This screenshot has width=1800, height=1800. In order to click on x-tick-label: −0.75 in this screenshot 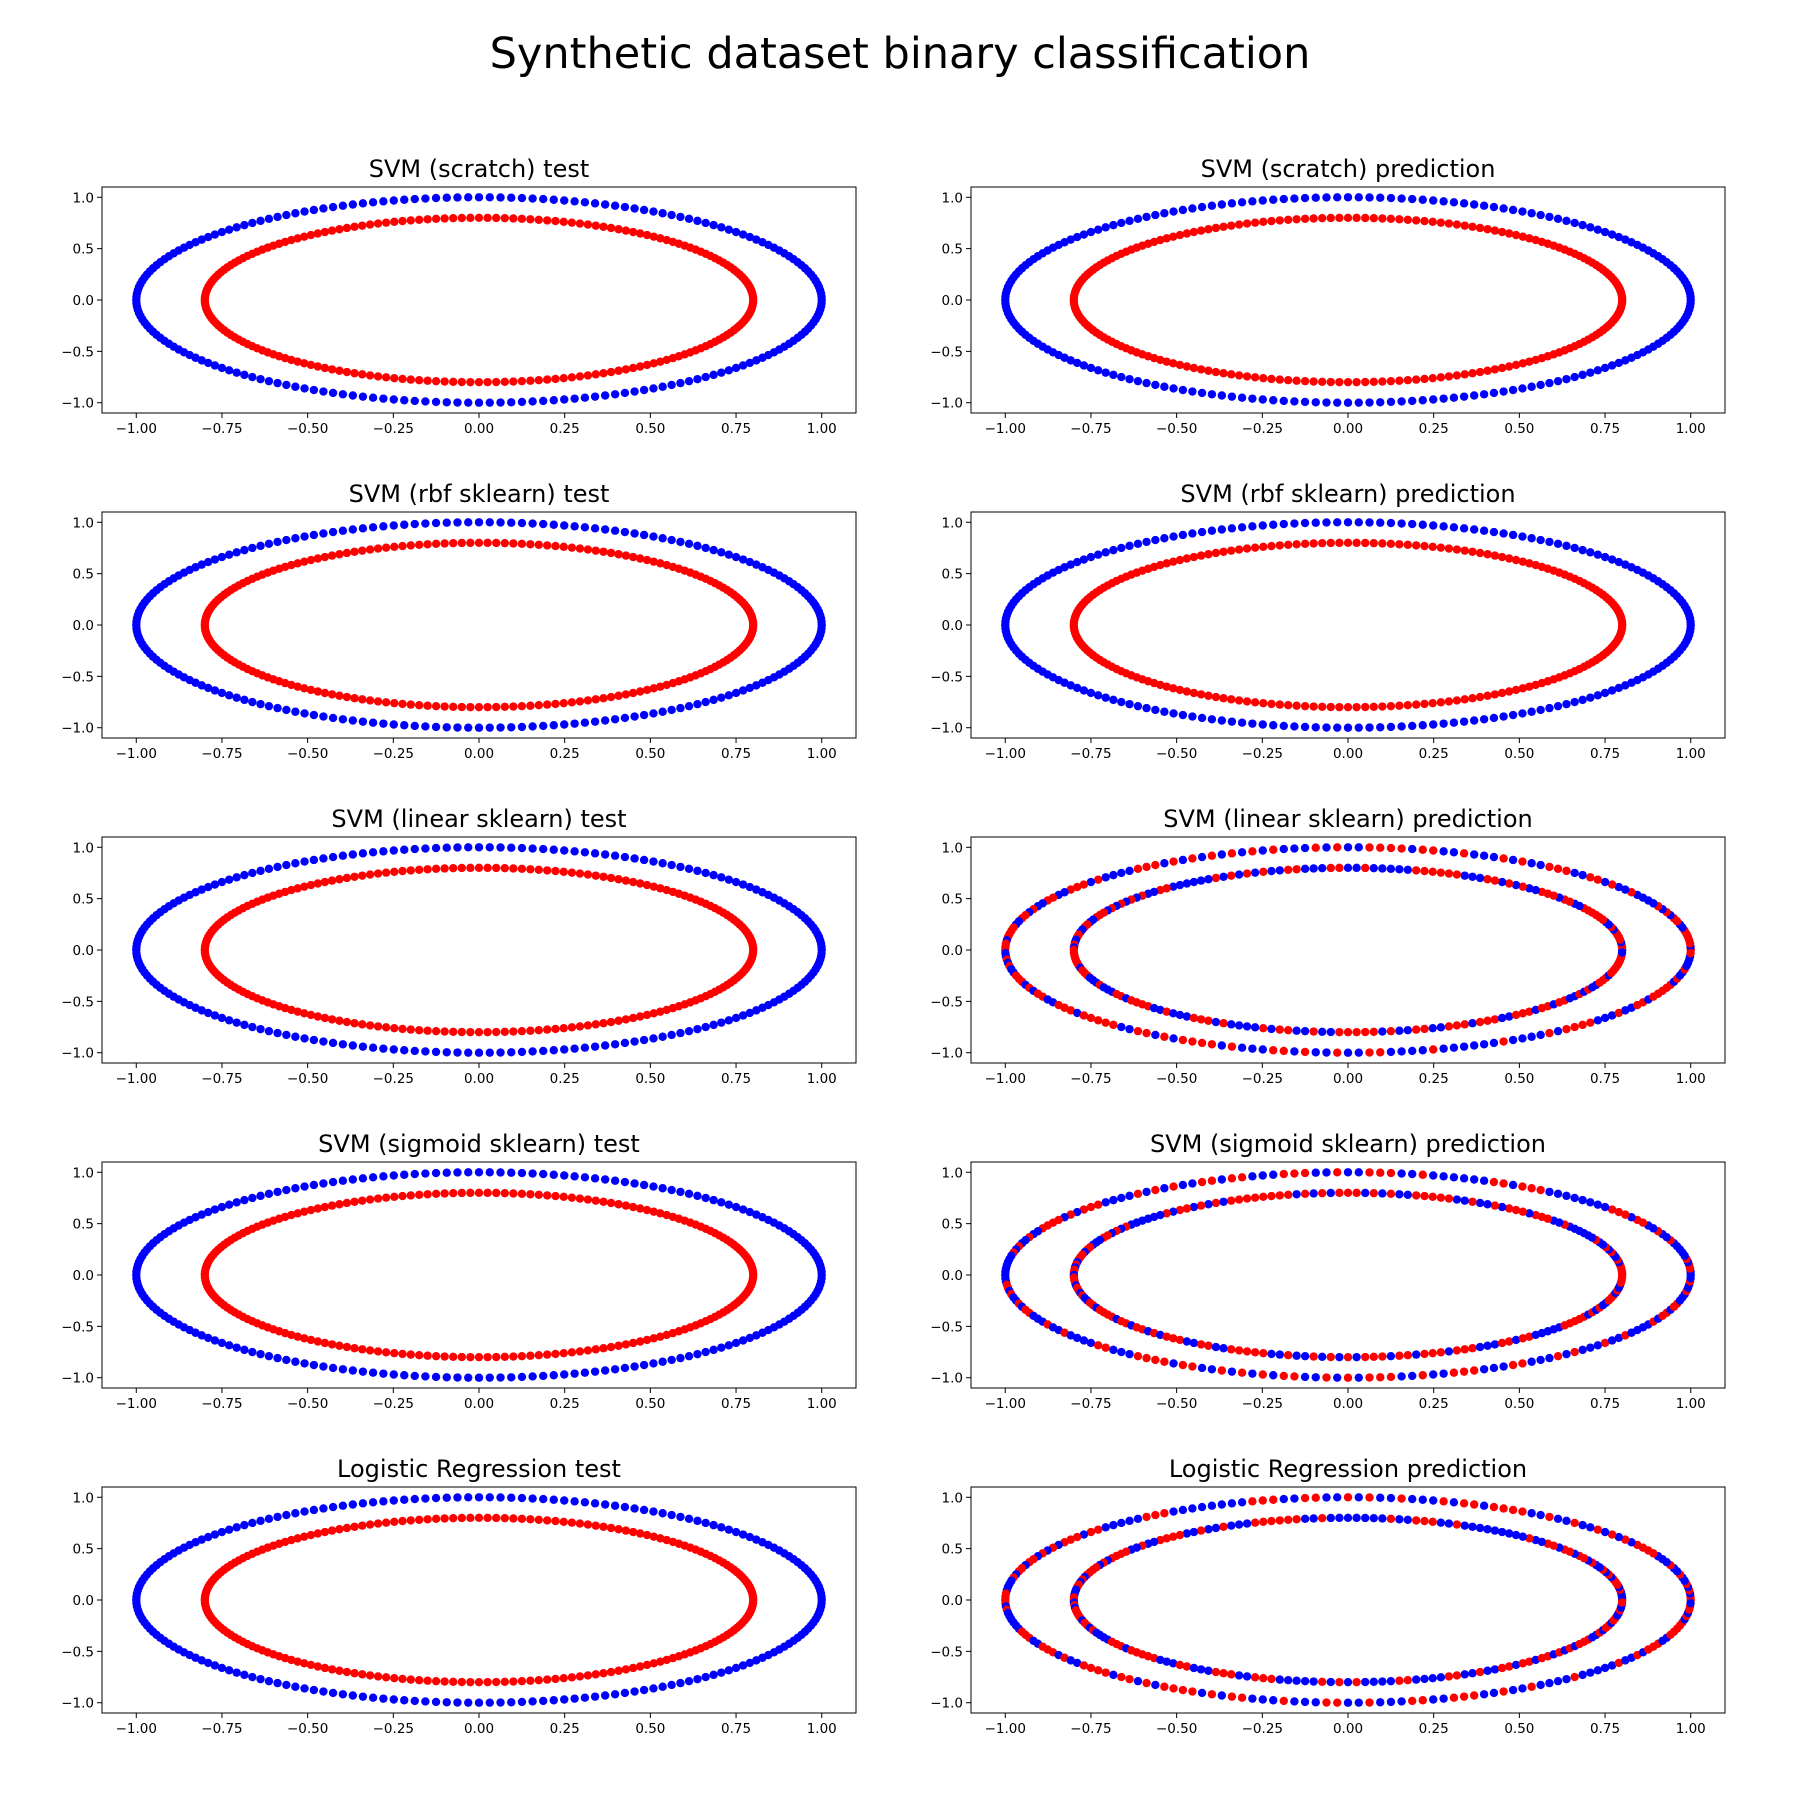, I will do `click(1090, 1729)`.